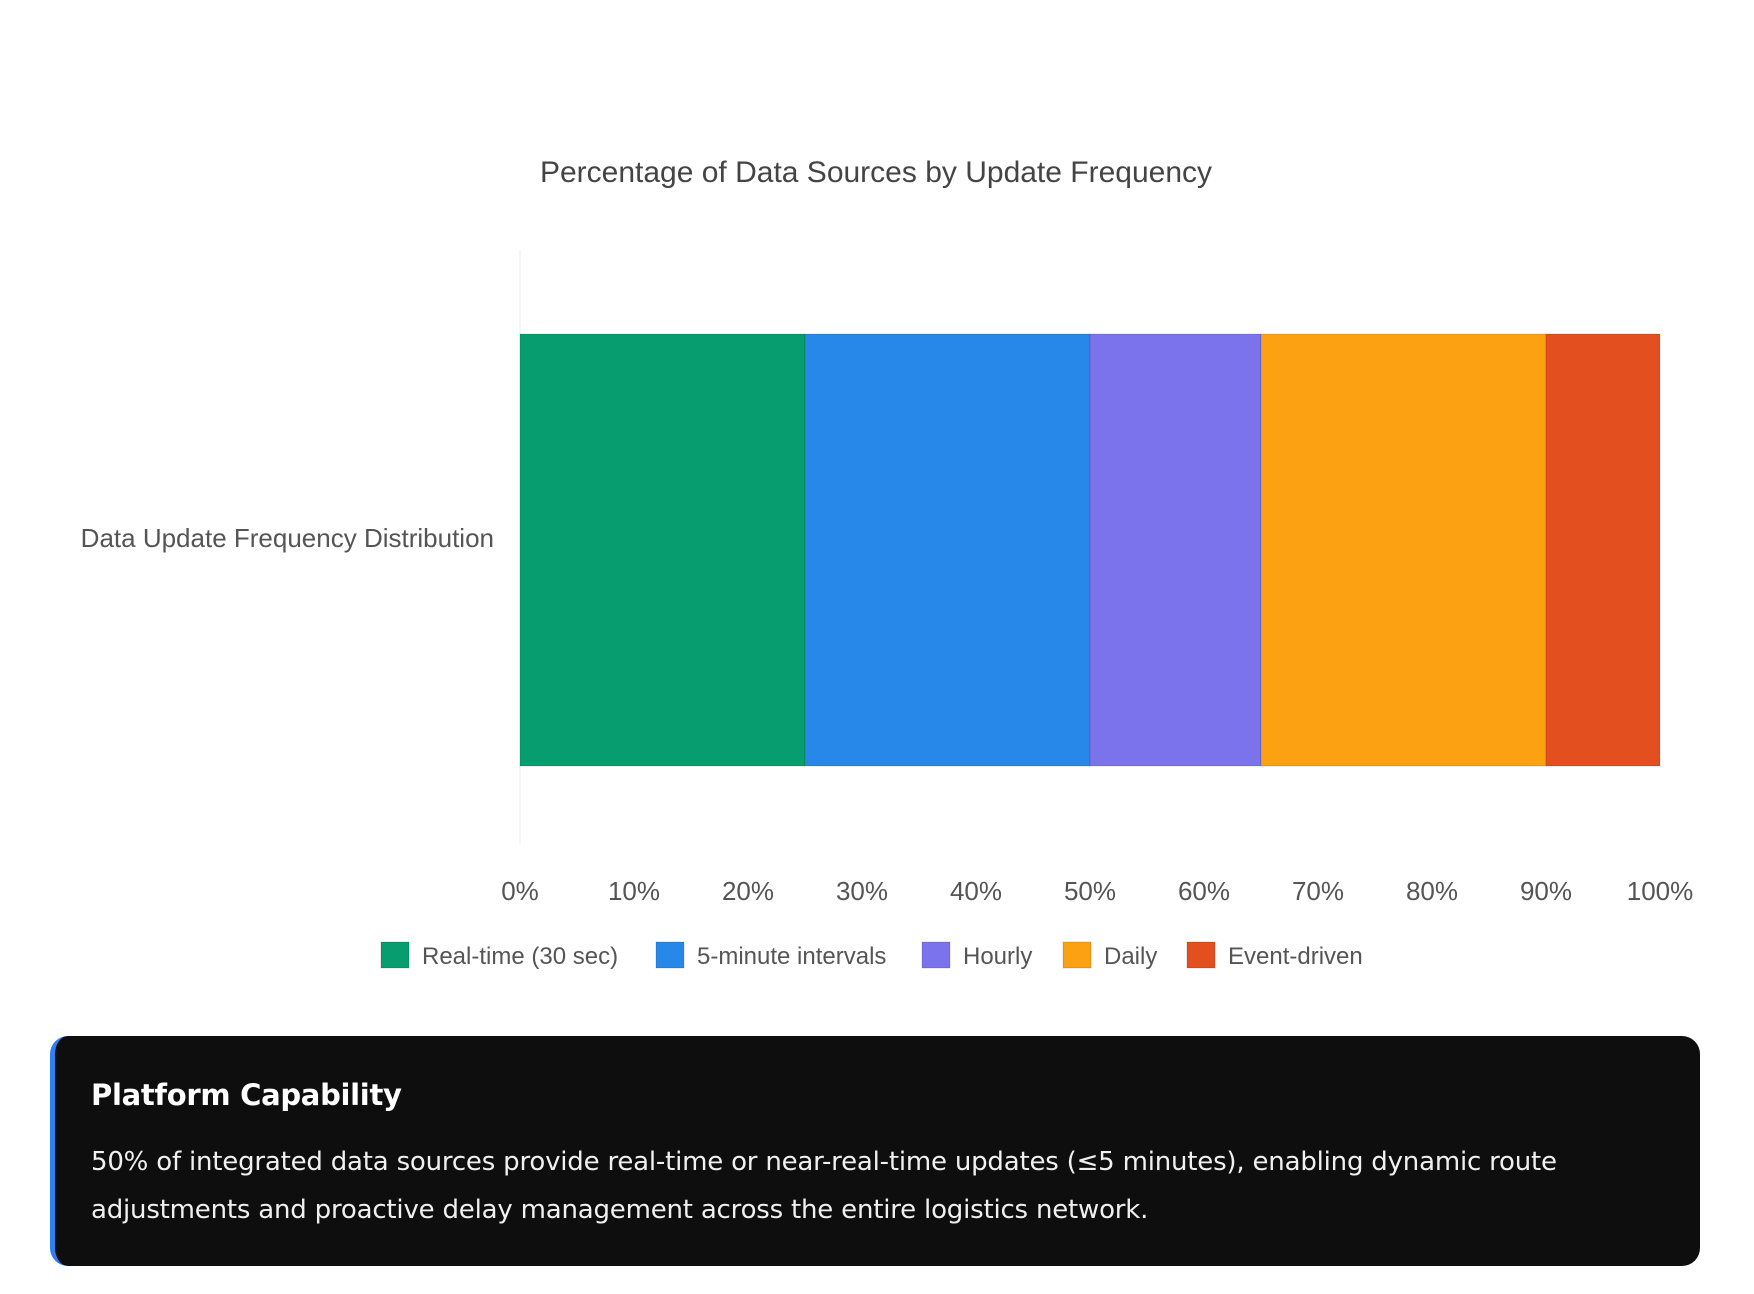 Image resolution: width=1754 pixels, height=1294 pixels. Describe the element at coordinates (520, 956) in the screenshot. I see `legend-label: Real-time (30 sec)` at that location.